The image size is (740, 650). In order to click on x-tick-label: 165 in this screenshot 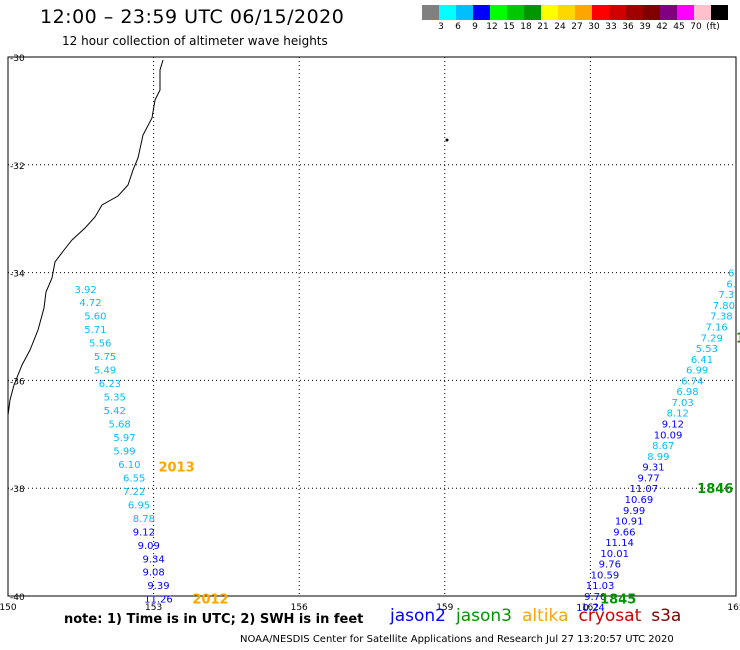, I will do `click(733, 607)`.